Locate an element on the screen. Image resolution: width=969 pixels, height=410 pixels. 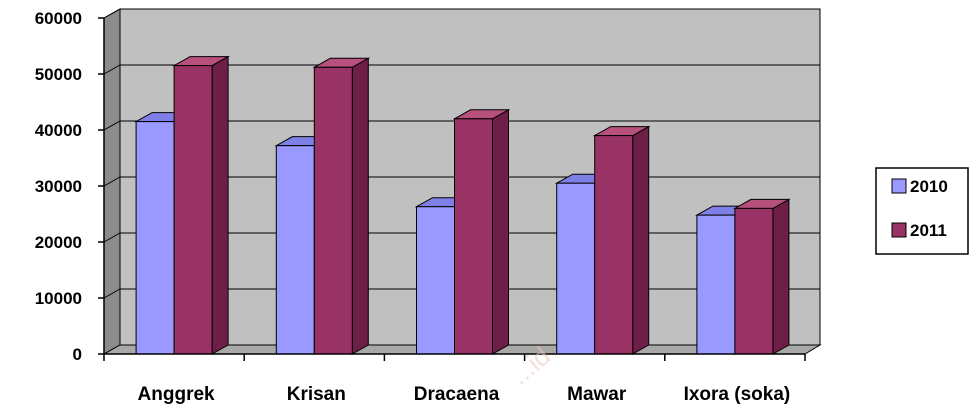
y-tick-label: 40000 is located at coordinates (58, 130).